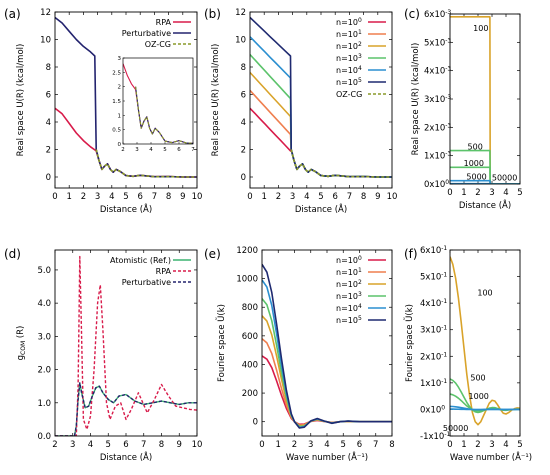  What do you see at coordinates (193, 150) in the screenshot?
I see `a-inset-xtick-label: 7` at bounding box center [193, 150].